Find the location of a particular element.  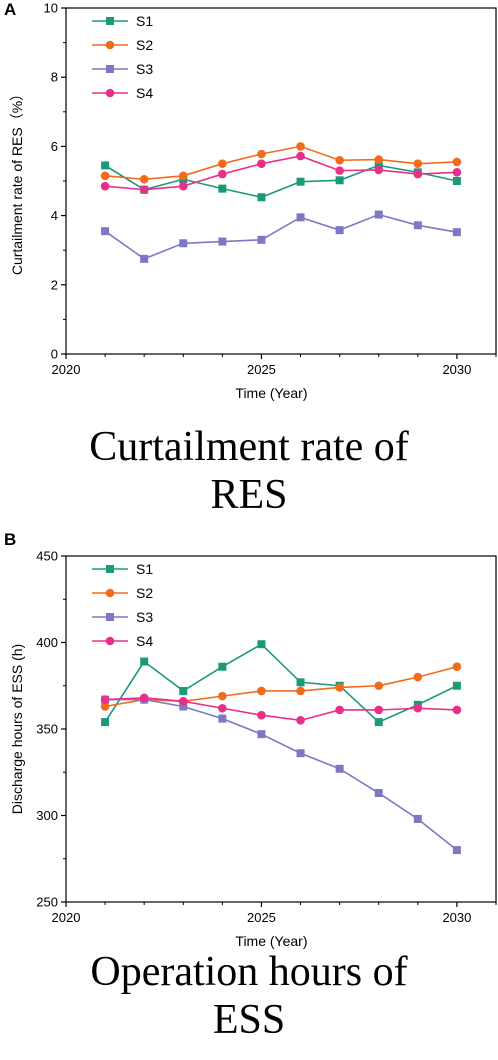

series-line-s4 is located at coordinates (281, 173).